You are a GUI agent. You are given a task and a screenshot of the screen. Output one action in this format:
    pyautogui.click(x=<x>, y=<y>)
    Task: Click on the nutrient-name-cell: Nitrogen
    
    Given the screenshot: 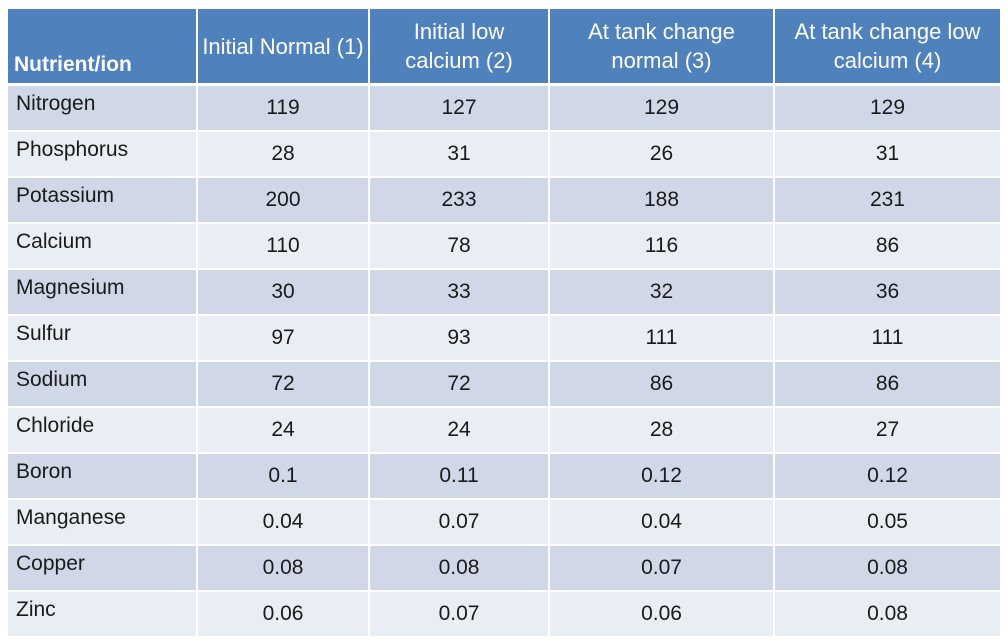 What is the action you would take?
    pyautogui.click(x=103, y=108)
    